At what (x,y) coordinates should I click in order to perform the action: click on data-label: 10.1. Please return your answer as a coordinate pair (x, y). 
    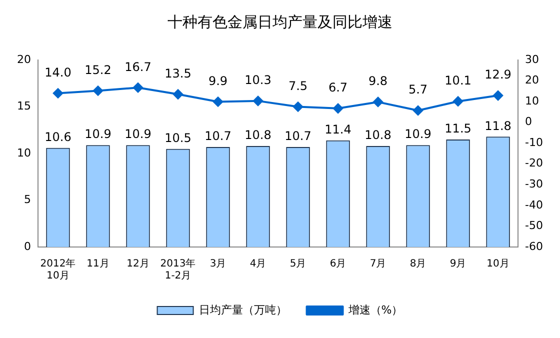
    Looking at the image, I should click on (458, 80).